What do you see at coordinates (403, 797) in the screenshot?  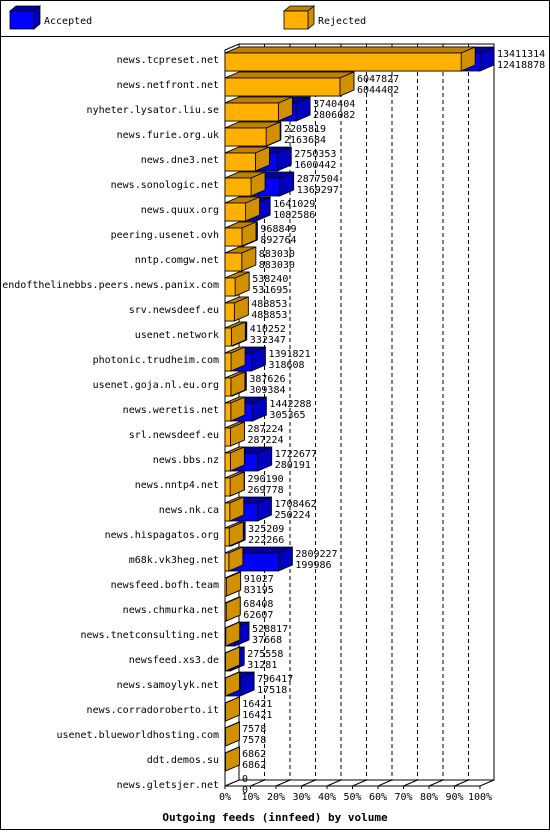 I see `x-tick-label: 70%` at bounding box center [403, 797].